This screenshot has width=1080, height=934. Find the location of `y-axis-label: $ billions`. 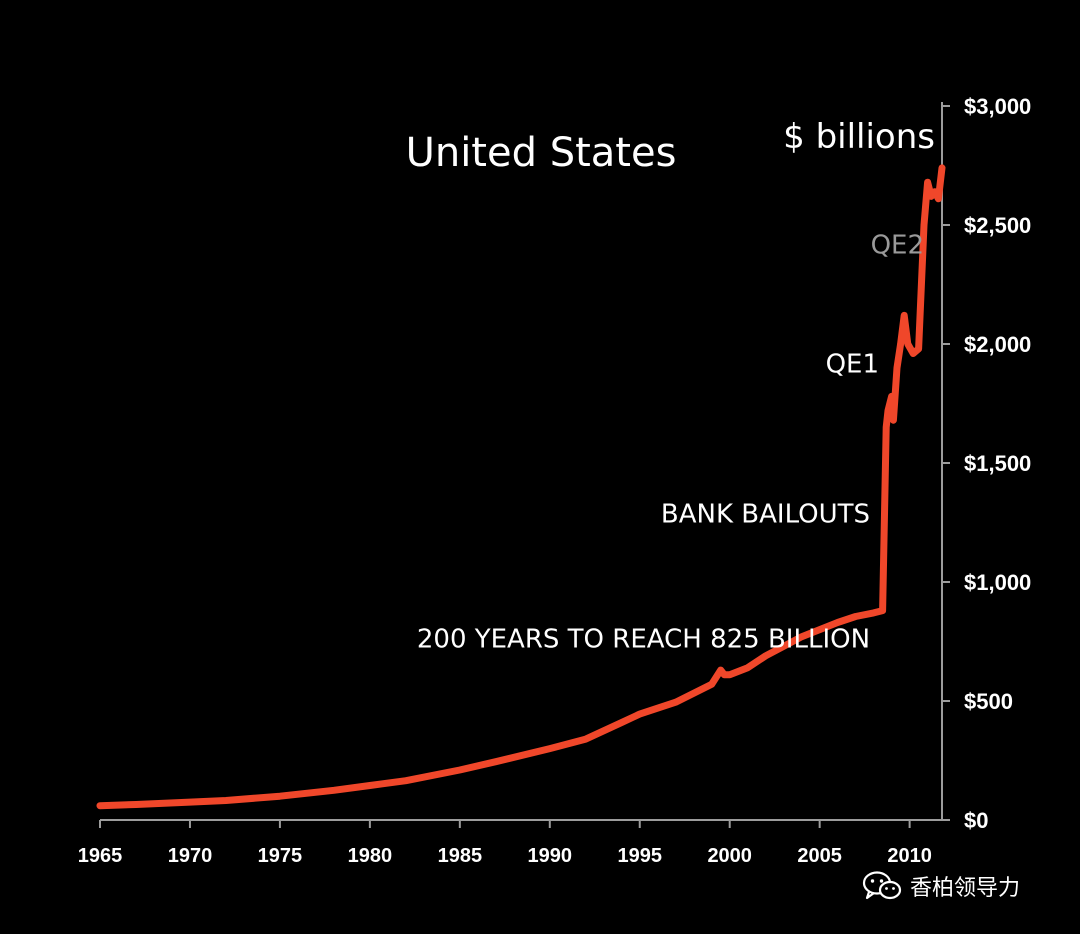

y-axis-label: $ billions is located at coordinates (859, 137).